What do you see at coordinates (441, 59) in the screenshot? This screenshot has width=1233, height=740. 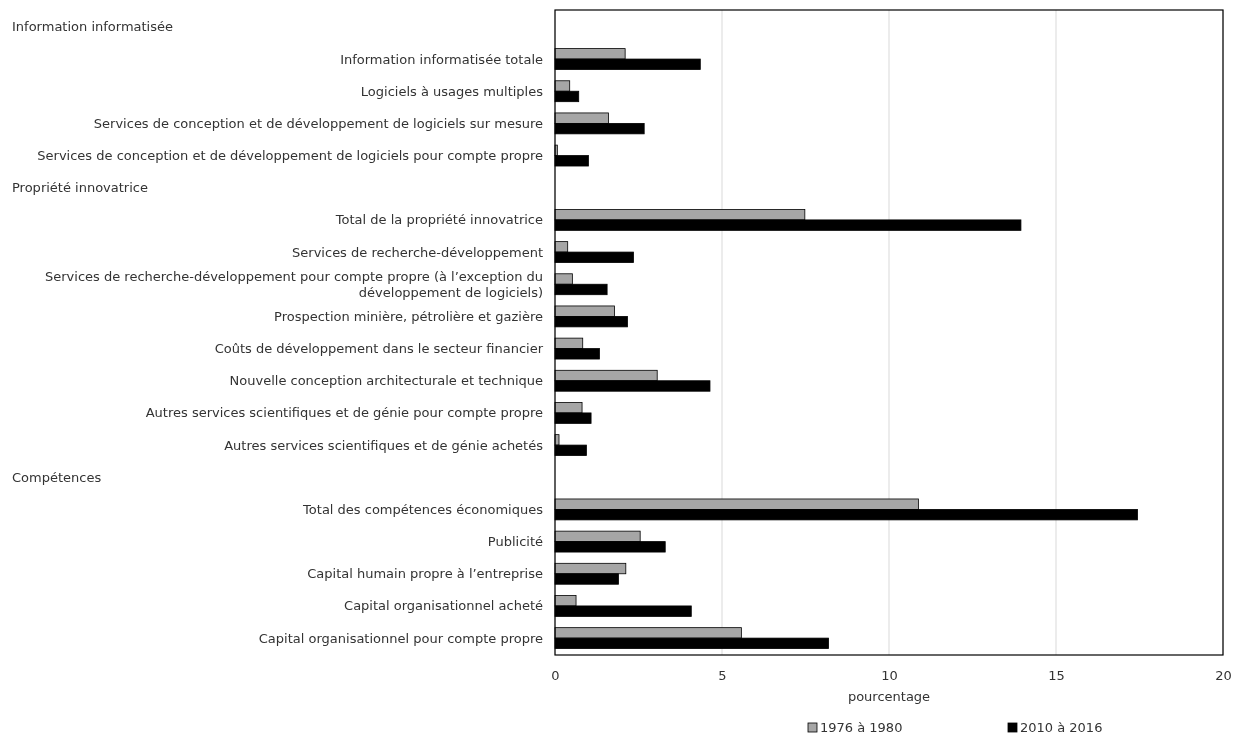 I see `y-tick-label: Information informatisée totale` at bounding box center [441, 59].